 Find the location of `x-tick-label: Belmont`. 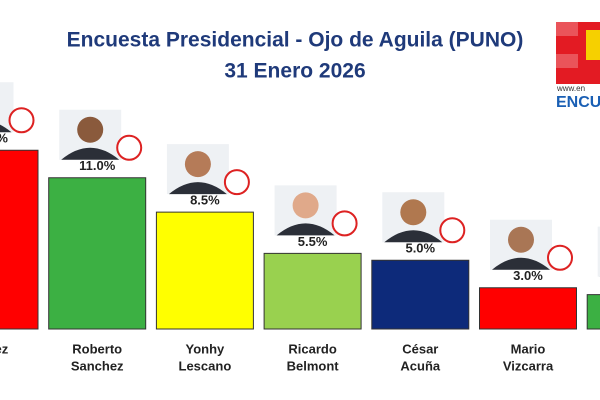

x-tick-label: Belmont is located at coordinates (313, 365).